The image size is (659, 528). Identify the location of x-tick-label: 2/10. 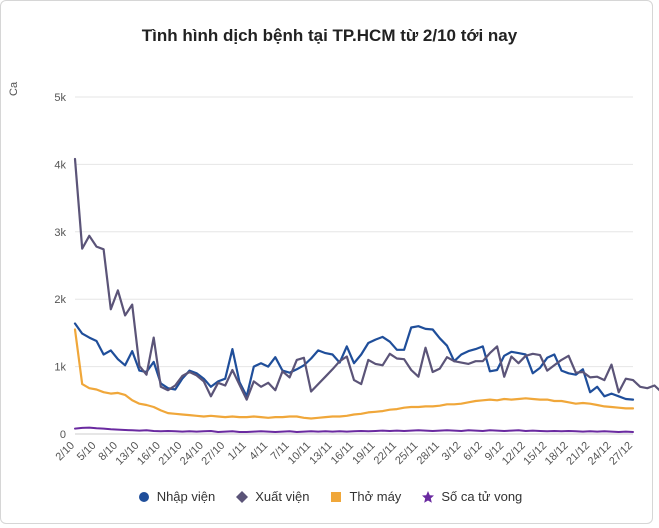
(65, 452).